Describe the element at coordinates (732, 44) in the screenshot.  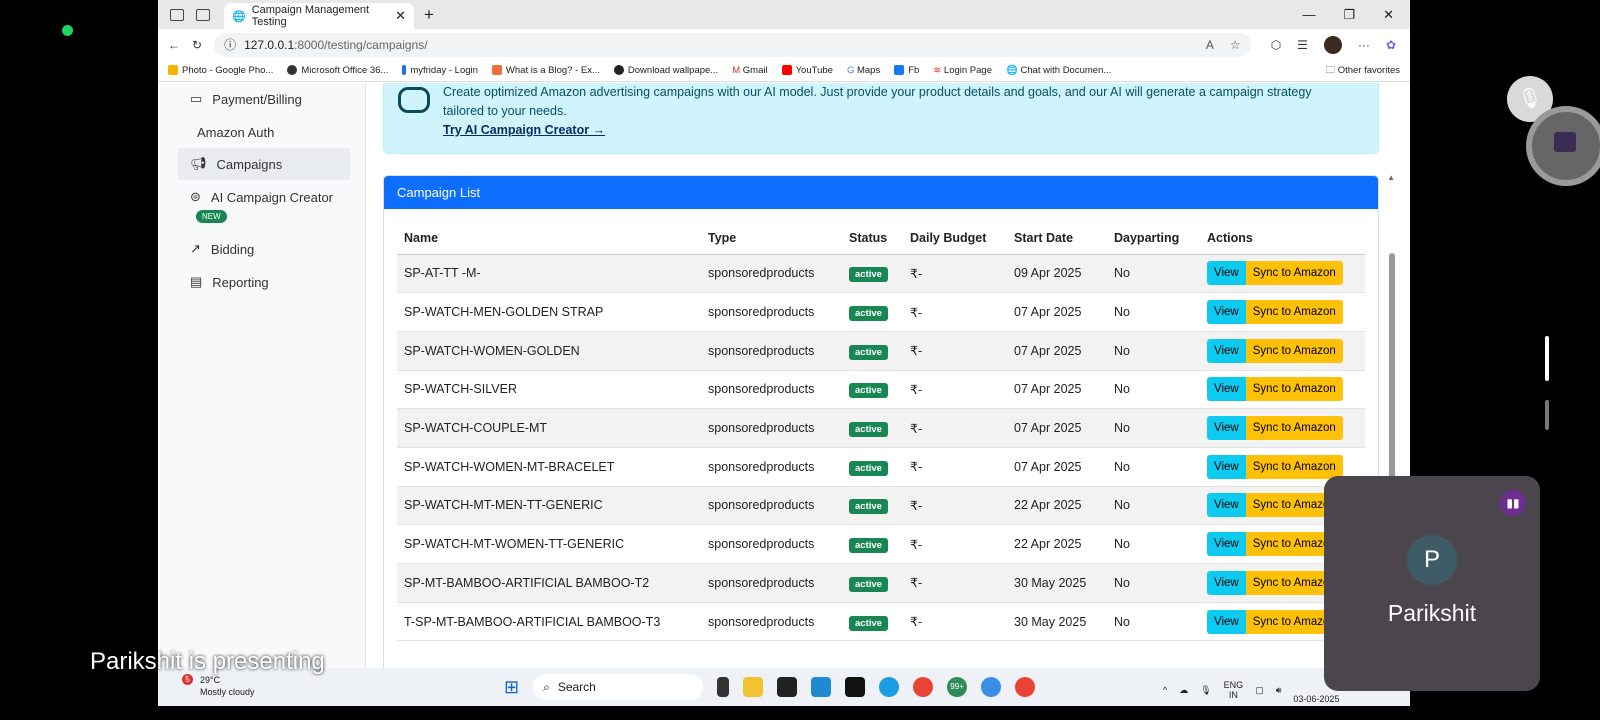
I see `url-input: ⓘ 127.0.0.1:8000/testing/campaigns/ A ☆` at that location.